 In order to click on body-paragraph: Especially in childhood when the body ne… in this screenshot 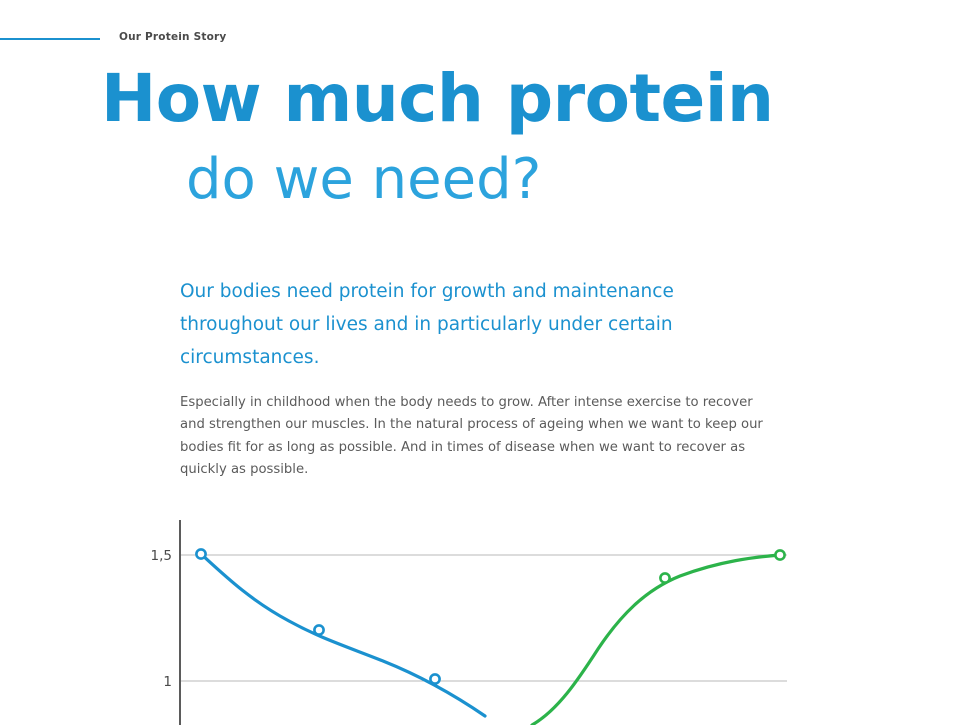, I will do `click(471, 436)`.